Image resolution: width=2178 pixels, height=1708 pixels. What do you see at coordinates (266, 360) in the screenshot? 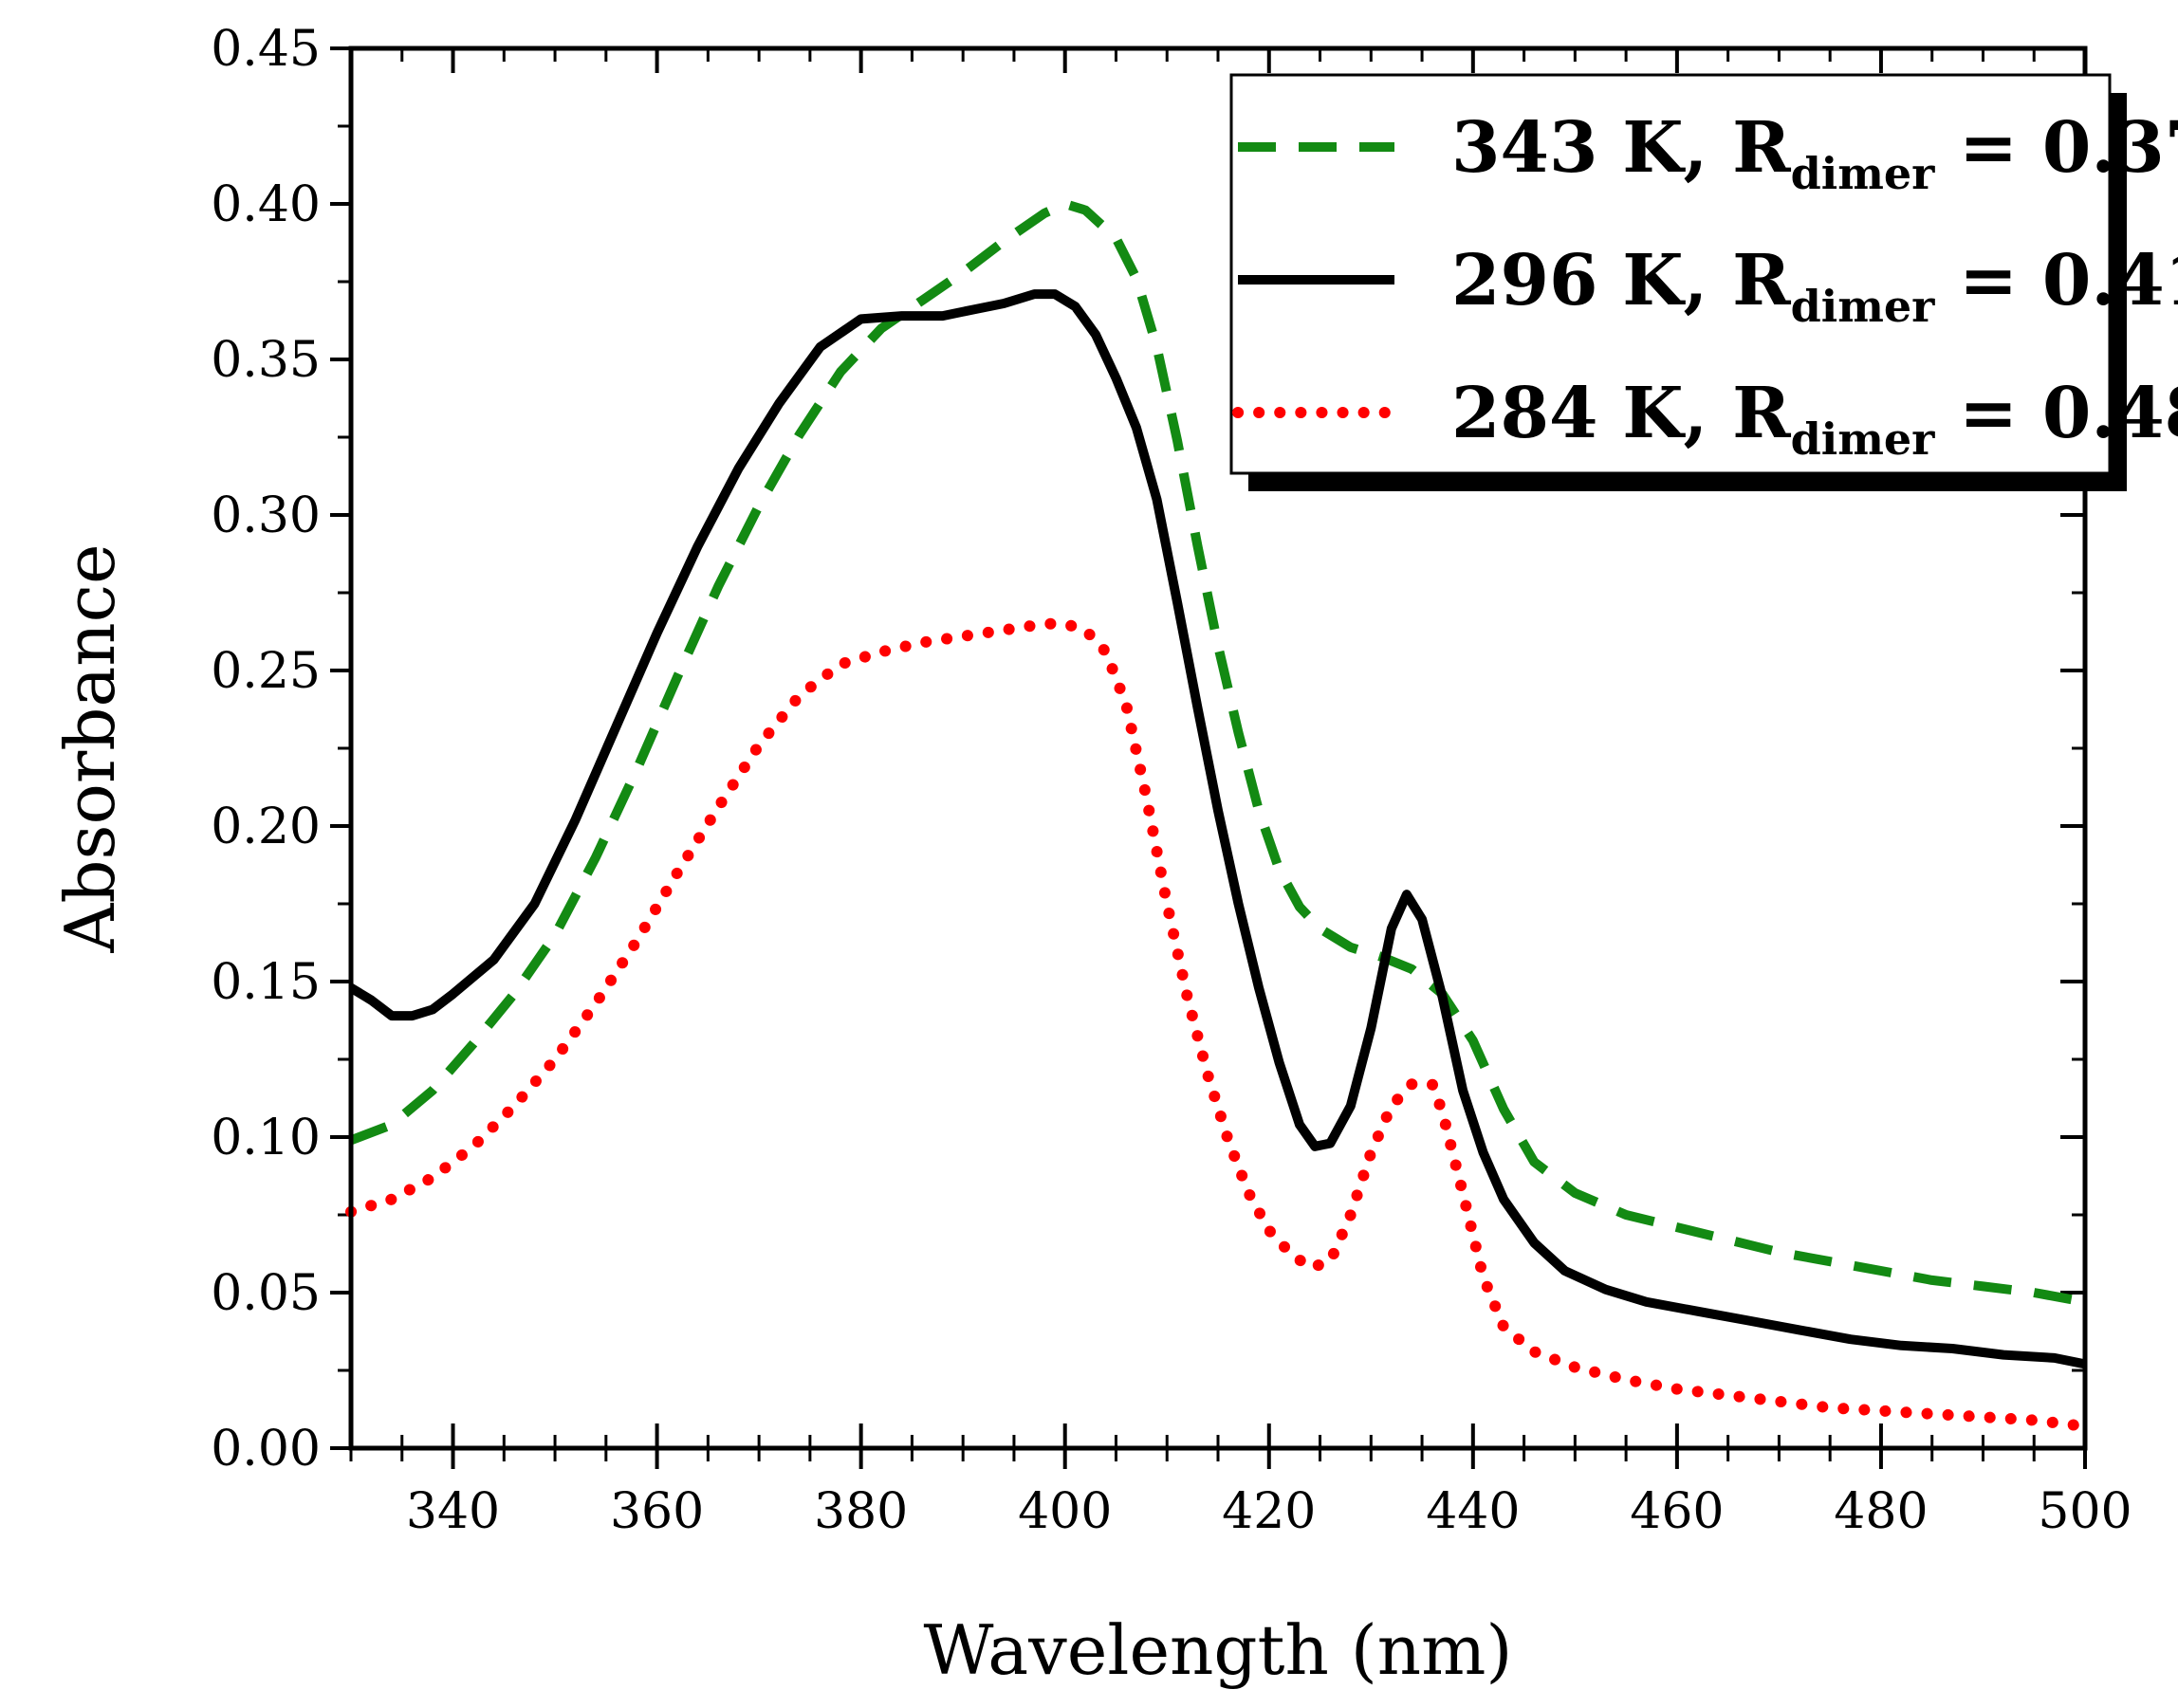
I see `y-tick-label: 0.35` at bounding box center [266, 360].